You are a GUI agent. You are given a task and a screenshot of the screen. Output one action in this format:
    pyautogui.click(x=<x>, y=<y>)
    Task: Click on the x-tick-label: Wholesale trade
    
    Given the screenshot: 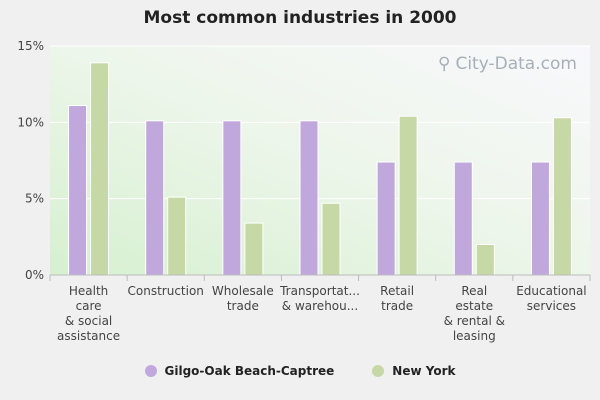 What is the action you would take?
    pyautogui.click(x=243, y=298)
    